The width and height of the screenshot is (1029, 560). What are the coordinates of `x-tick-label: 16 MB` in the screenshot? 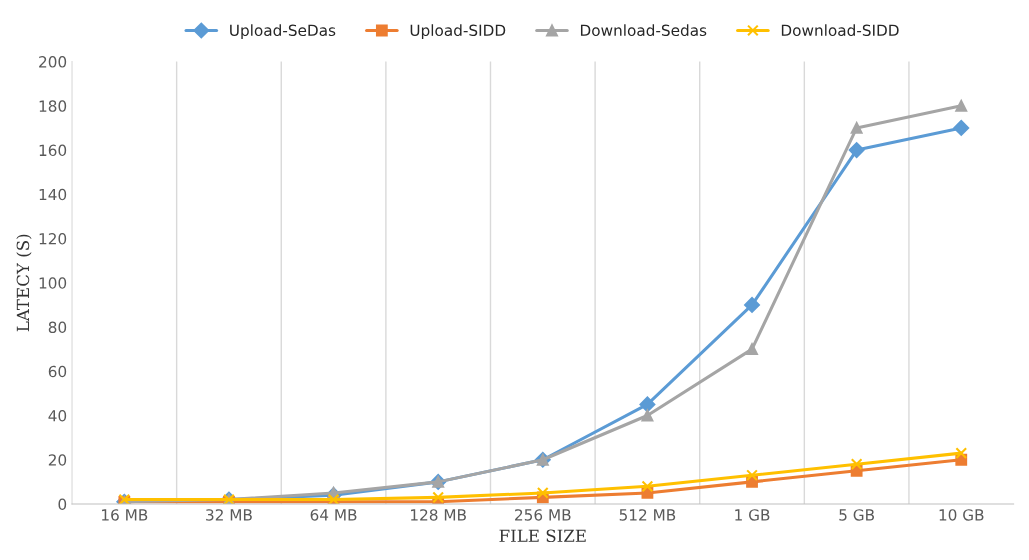 It's located at (125, 515).